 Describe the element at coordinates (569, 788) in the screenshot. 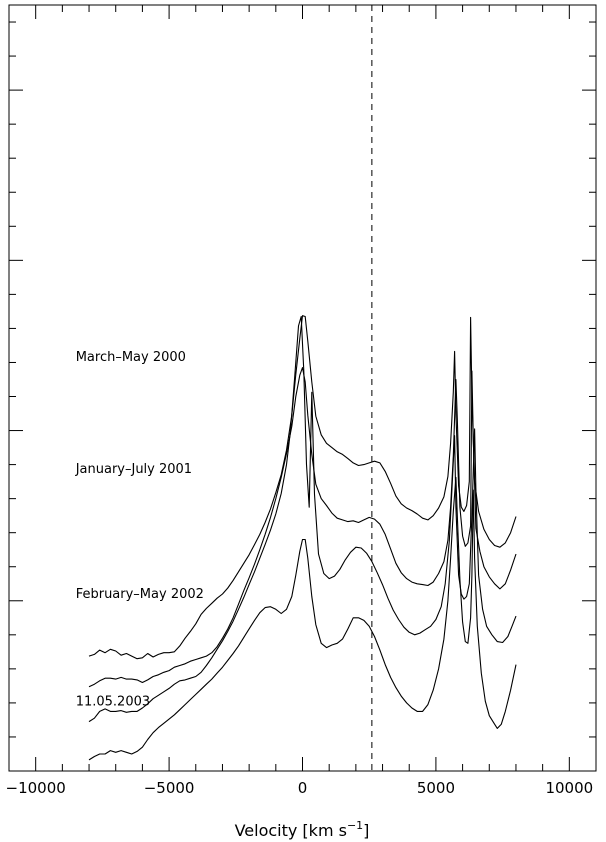

I see `x-tick-label: 10000` at that location.